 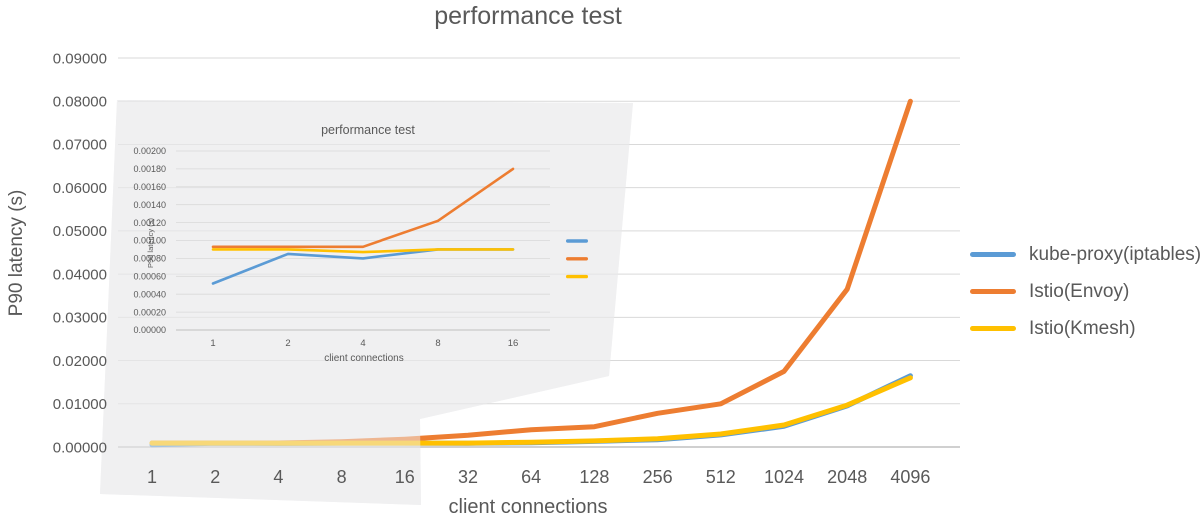 What do you see at coordinates (80, 404) in the screenshot?
I see `y-tick-label: 0.01000` at bounding box center [80, 404].